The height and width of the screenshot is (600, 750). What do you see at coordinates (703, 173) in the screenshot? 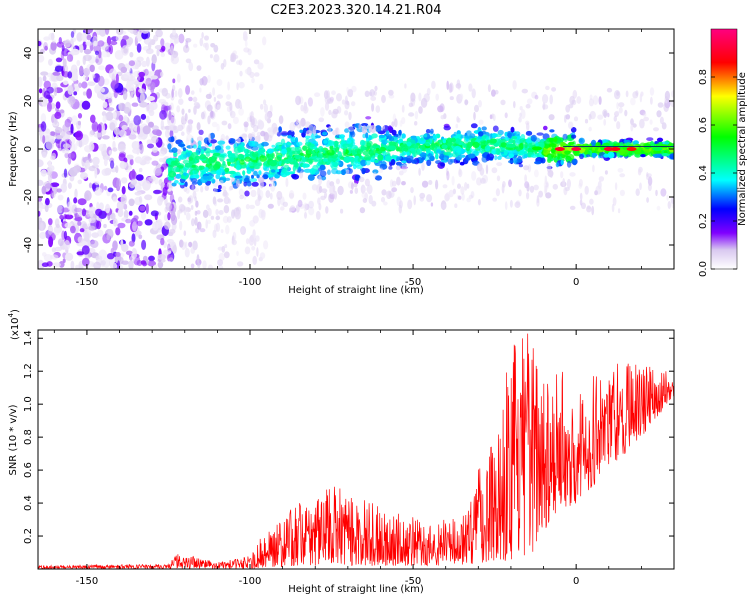
I see `colorbar-tick-label: 0.4` at bounding box center [703, 173].